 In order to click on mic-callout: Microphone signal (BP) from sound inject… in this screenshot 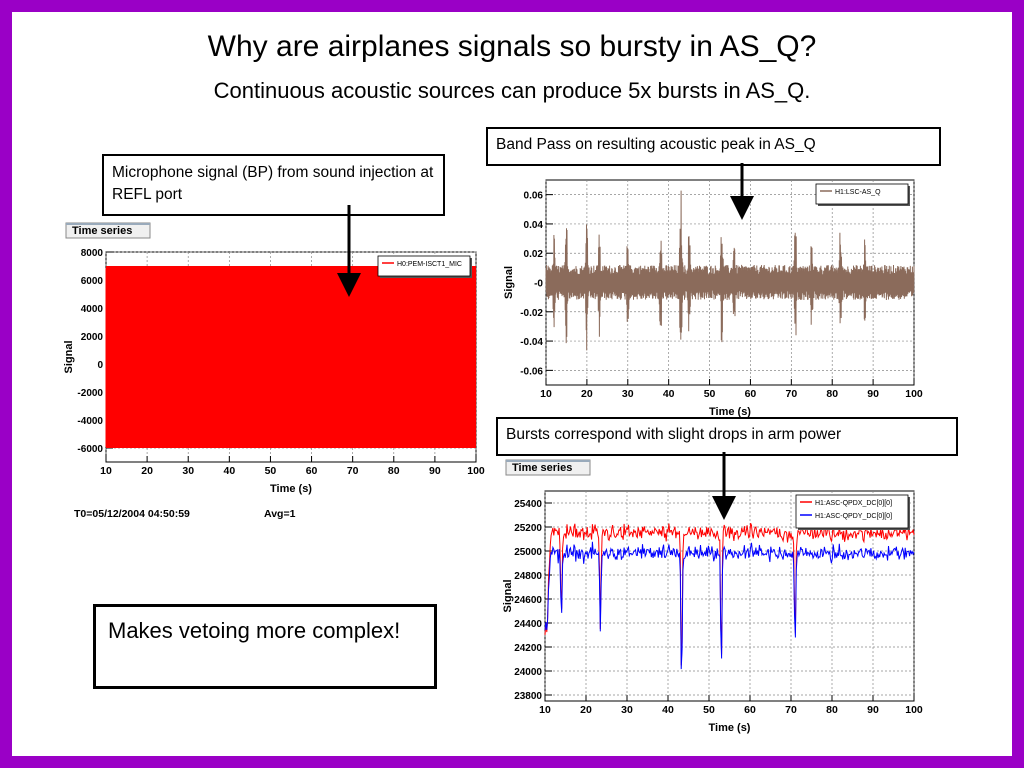, I will do `click(273, 185)`.